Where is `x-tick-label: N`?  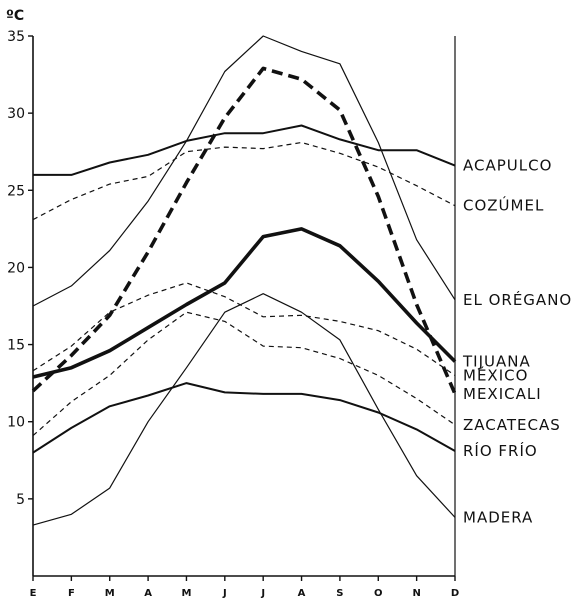 x-tick-label: N is located at coordinates (416, 593).